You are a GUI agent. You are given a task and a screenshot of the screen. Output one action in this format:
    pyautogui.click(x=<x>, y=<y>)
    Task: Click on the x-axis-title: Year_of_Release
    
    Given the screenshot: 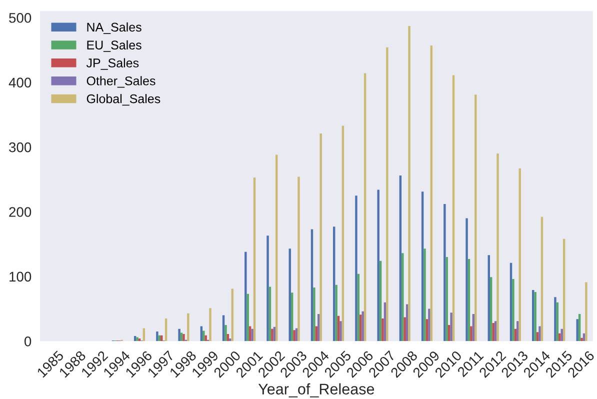 What is the action you would take?
    pyautogui.click(x=316, y=390)
    